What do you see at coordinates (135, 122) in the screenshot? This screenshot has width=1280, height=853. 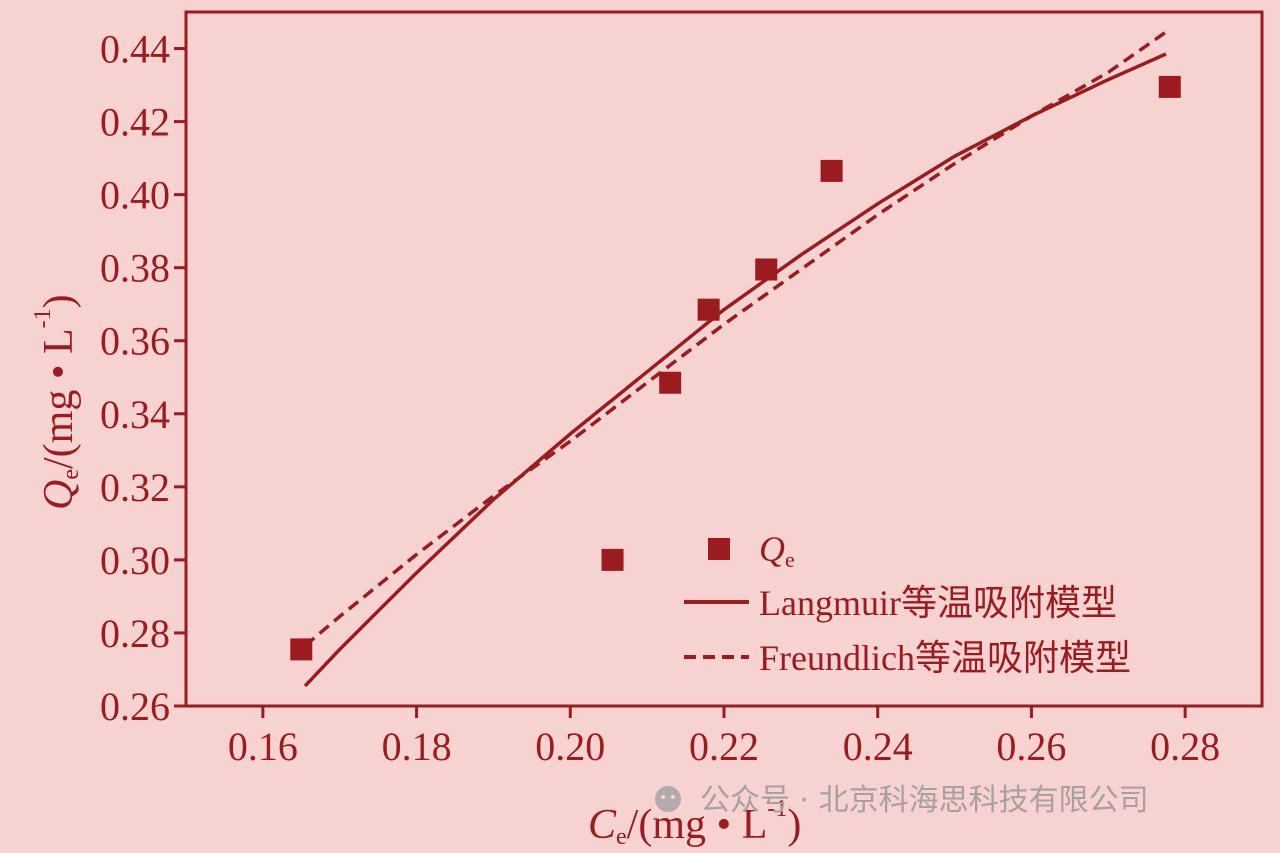 I see `y-tick-label: 0.42` at bounding box center [135, 122].